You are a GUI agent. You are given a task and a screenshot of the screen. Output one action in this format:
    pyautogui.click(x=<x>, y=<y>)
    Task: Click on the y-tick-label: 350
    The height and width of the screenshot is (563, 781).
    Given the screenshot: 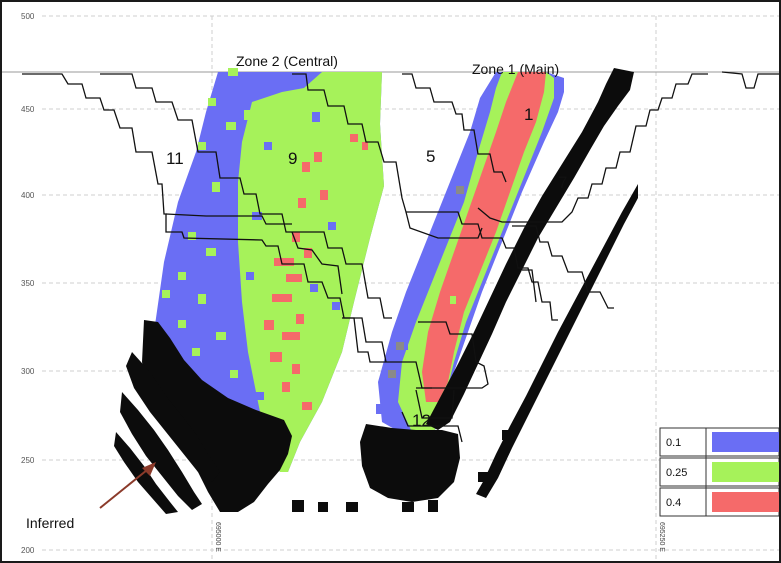 What is the action you would take?
    pyautogui.click(x=28, y=283)
    